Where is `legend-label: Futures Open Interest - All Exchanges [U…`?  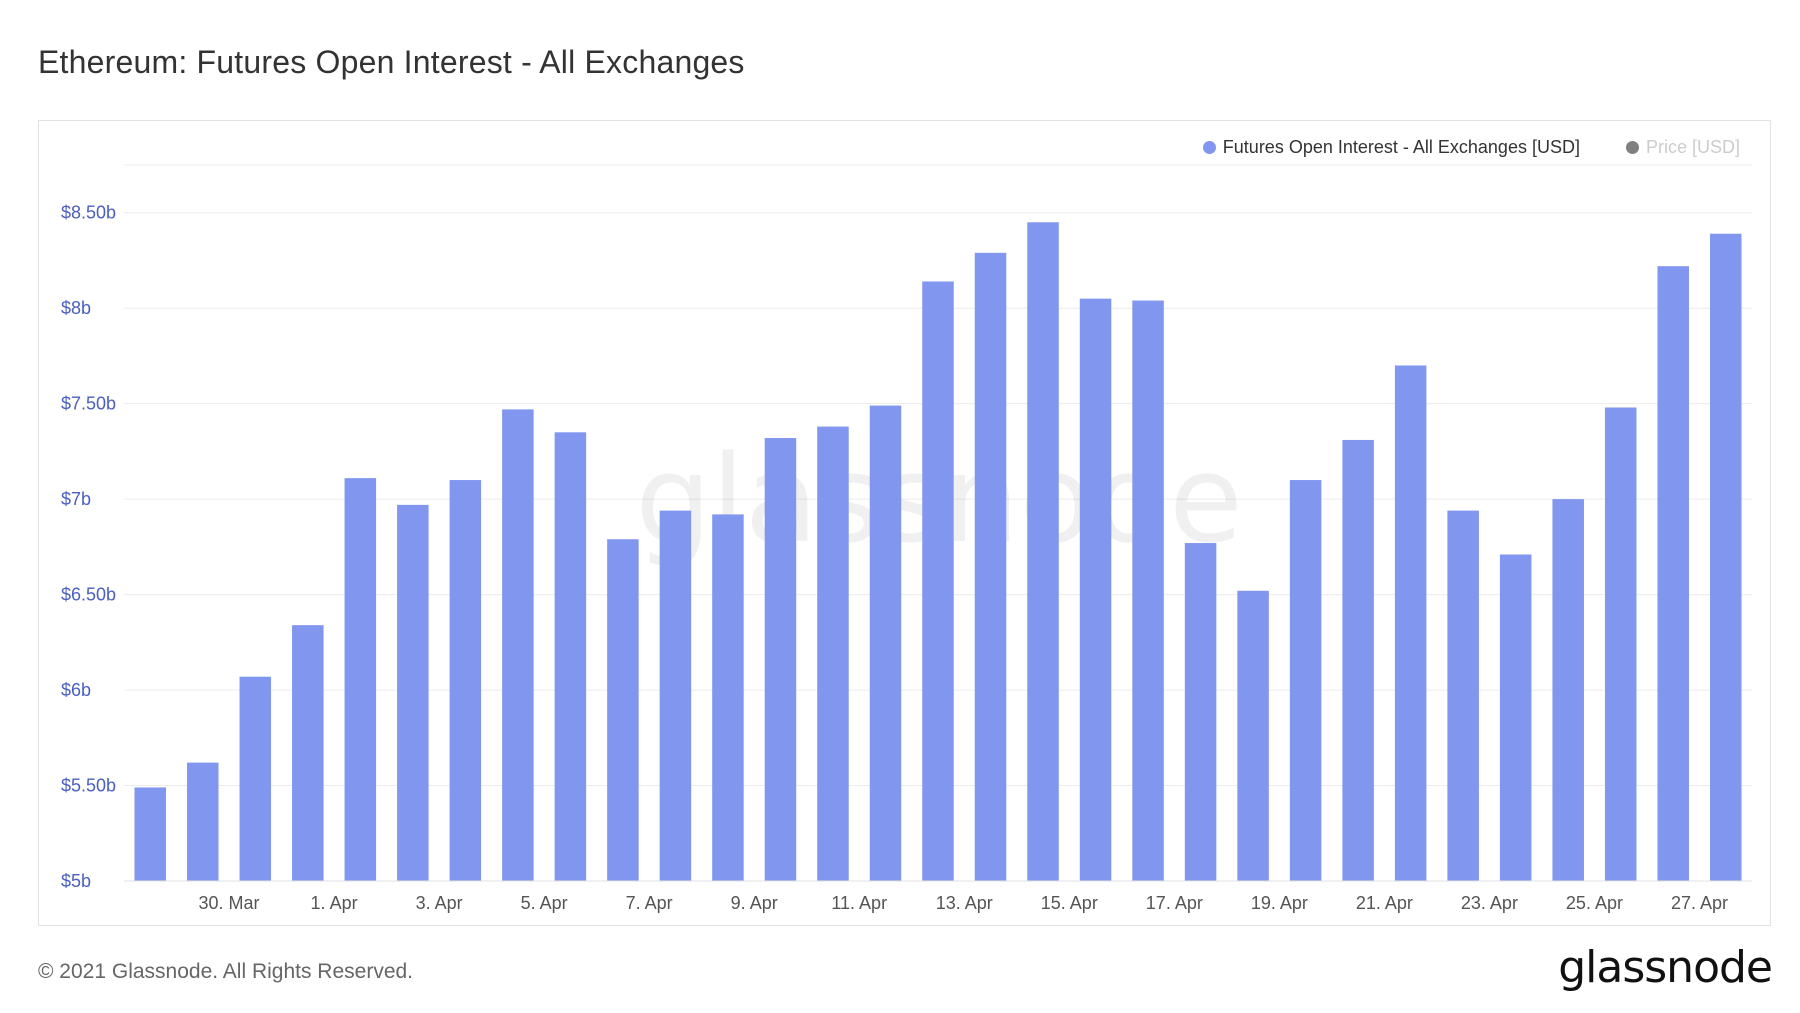 legend-label: Futures Open Interest - All Exchanges [U… is located at coordinates (1401, 147).